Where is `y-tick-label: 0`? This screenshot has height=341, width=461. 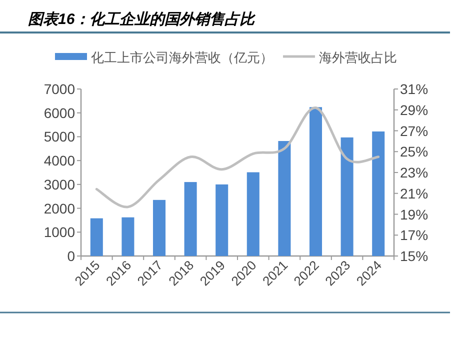
y-tick-label: 0 is located at coordinates (71, 256).